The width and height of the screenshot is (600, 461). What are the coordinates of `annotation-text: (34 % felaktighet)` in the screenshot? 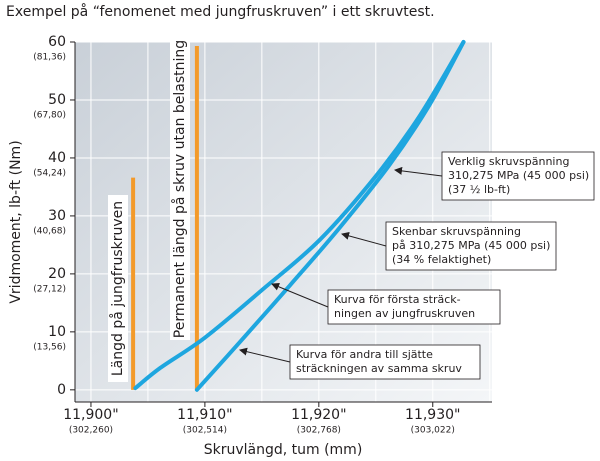 It's located at (441, 259).